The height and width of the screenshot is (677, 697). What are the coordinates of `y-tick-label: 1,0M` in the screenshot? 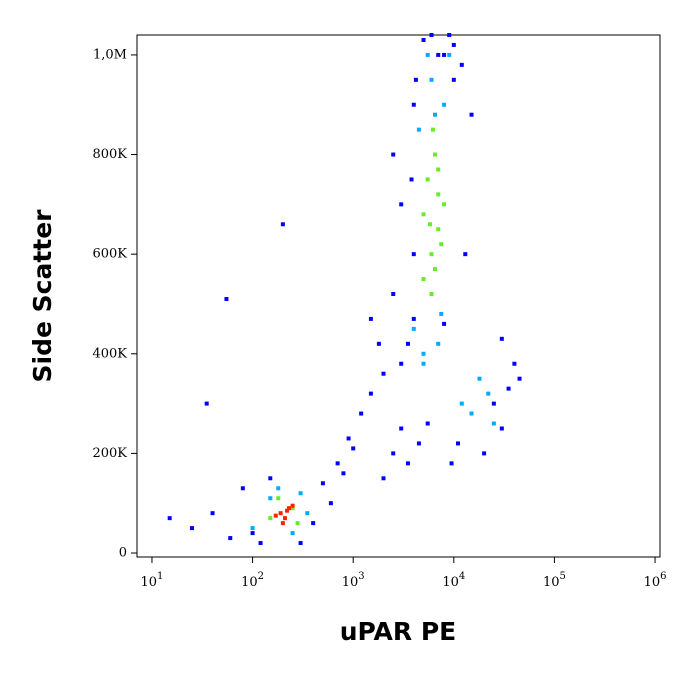 It's located at (110, 54).